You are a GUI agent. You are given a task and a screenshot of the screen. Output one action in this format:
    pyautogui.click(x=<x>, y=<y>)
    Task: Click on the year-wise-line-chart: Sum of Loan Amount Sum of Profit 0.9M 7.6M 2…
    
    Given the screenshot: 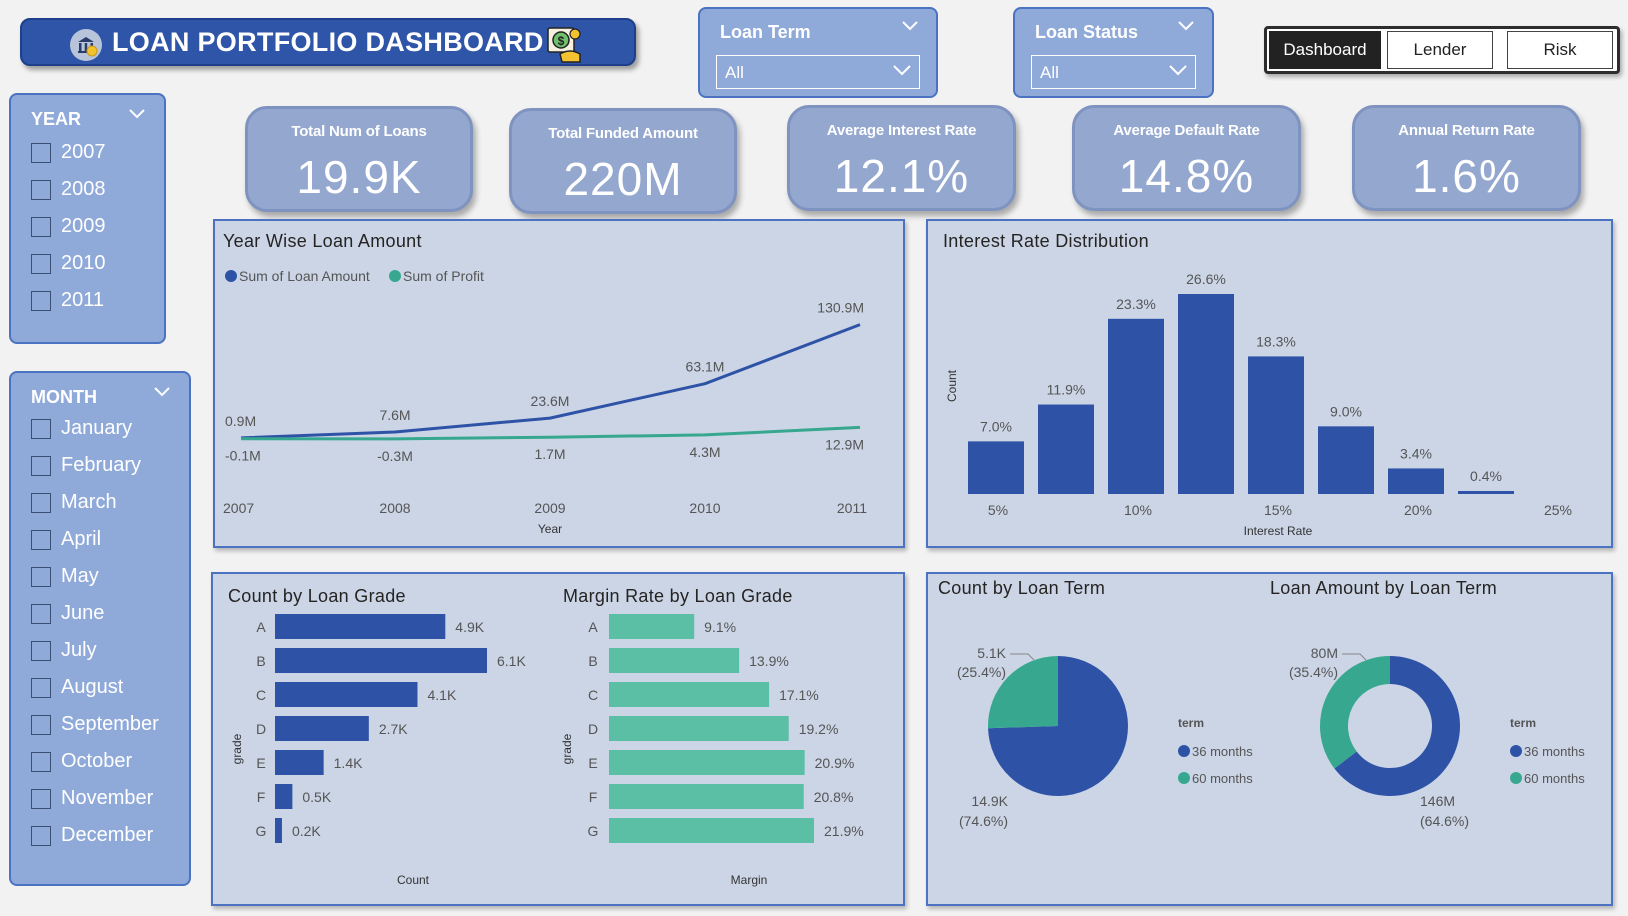 What is the action you would take?
    pyautogui.click(x=545, y=402)
    